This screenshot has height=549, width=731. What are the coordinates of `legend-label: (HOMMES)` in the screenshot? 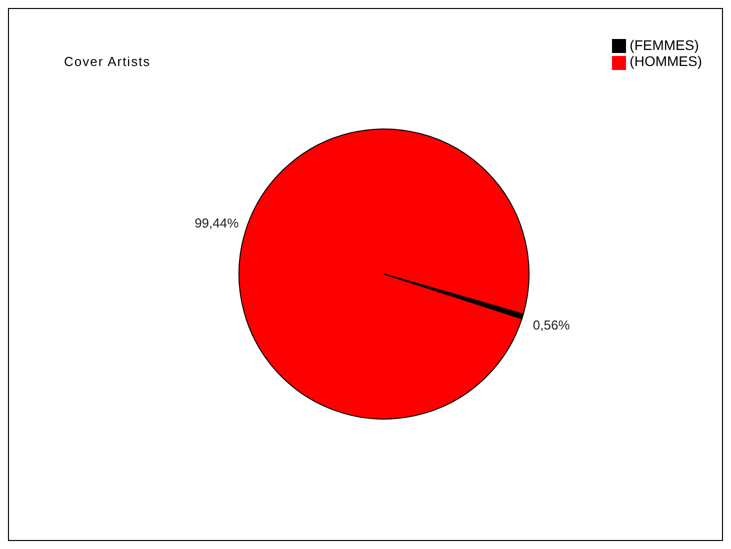 It's located at (666, 61).